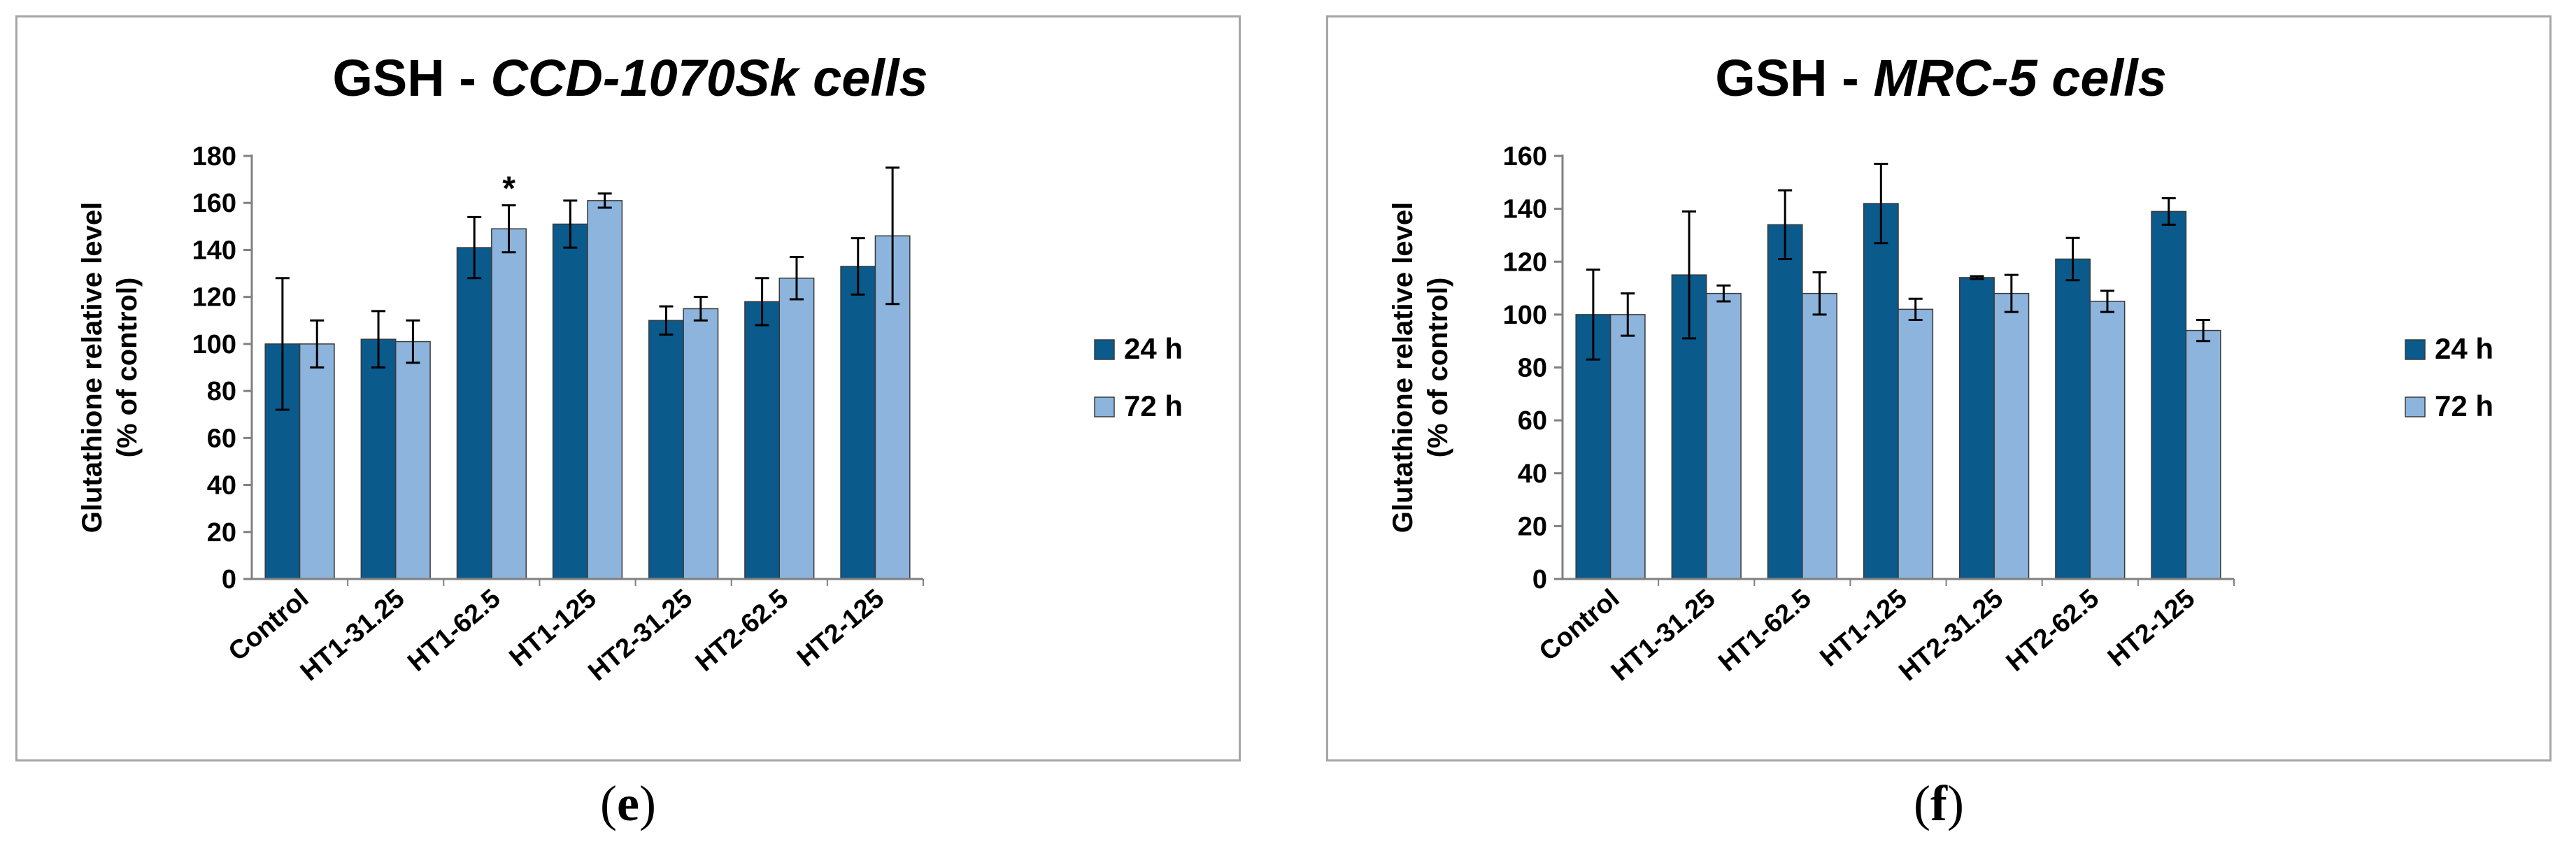 The image size is (2576, 851). I want to click on chart-title-italic: MRC-5 cells, so click(2019, 78).